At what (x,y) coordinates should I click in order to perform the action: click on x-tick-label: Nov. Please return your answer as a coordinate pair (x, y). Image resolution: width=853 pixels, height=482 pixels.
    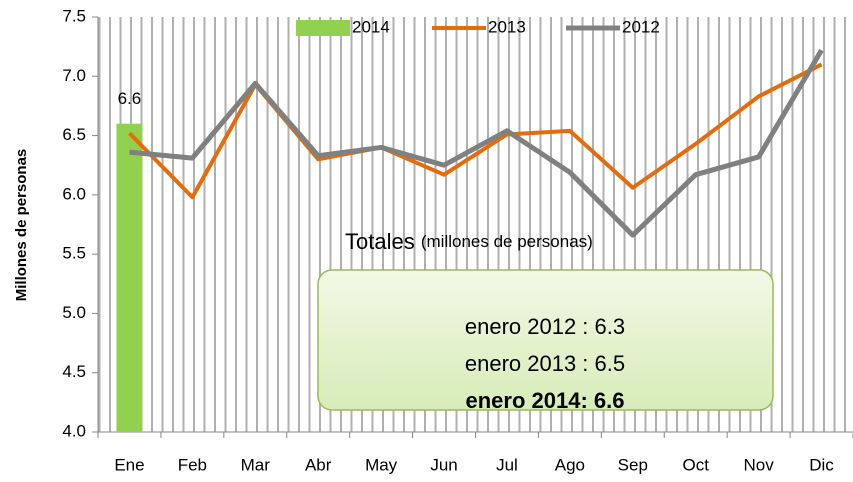
    Looking at the image, I should click on (759, 464).